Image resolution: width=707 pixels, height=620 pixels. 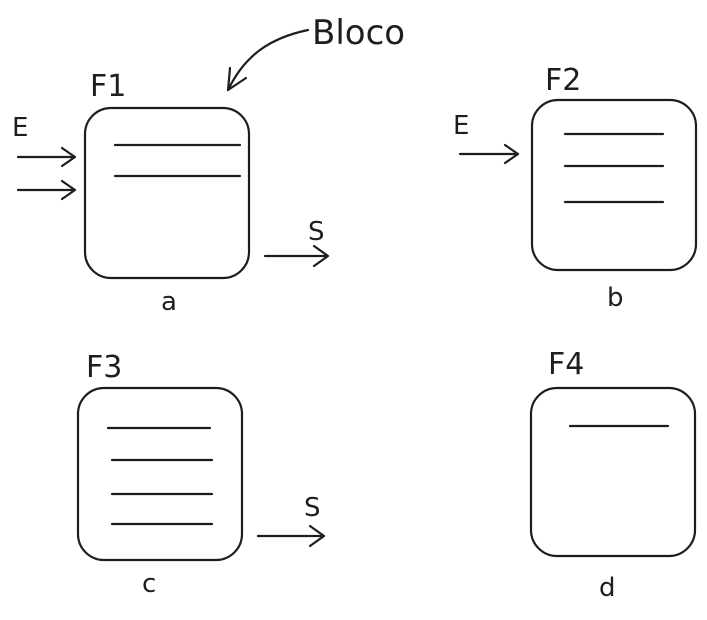 I want to click on block-title: F4, so click(x=566, y=364).